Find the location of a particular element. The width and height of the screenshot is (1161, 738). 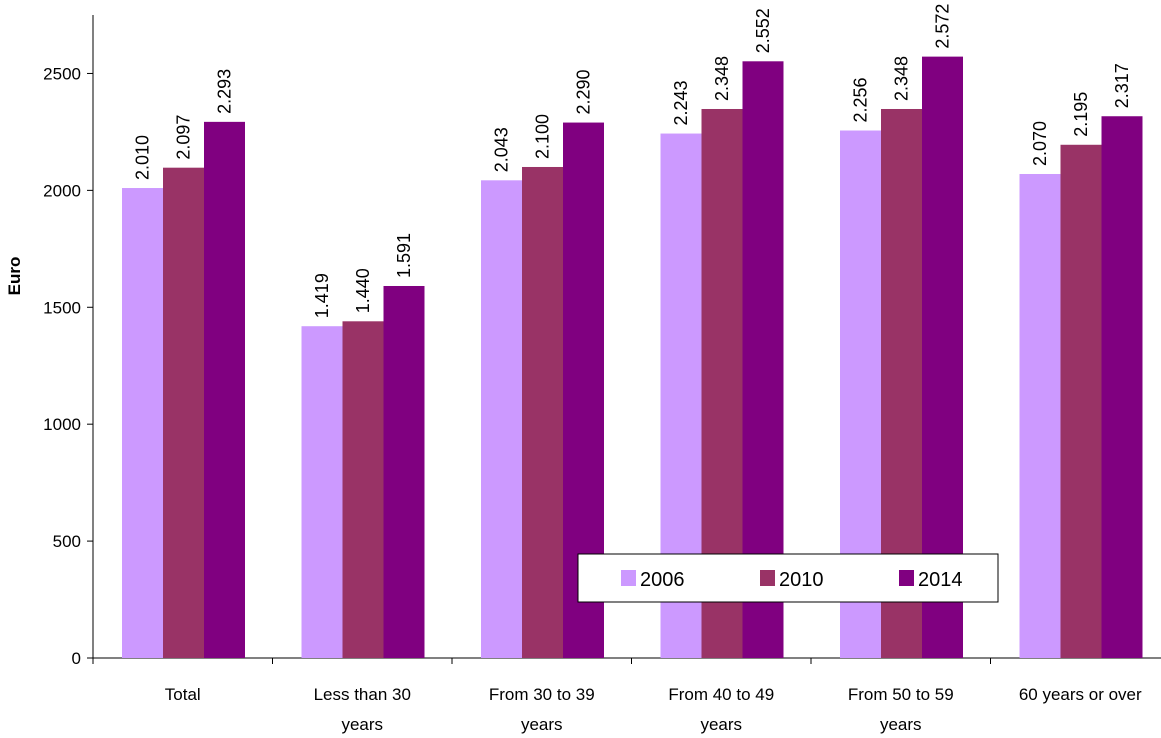

x-category-label: From 50 to 59 years is located at coordinates (901, 709).